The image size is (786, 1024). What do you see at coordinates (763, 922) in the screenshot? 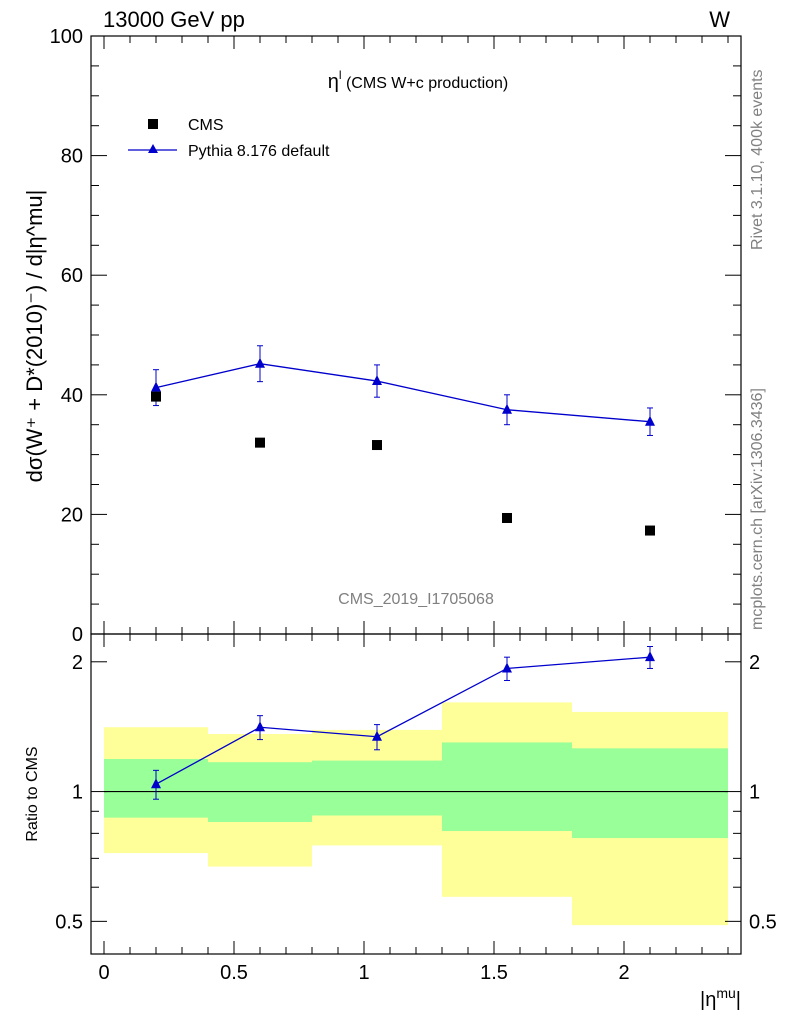
I see `y-tick-label-ratio-right: 0.5` at bounding box center [763, 922].